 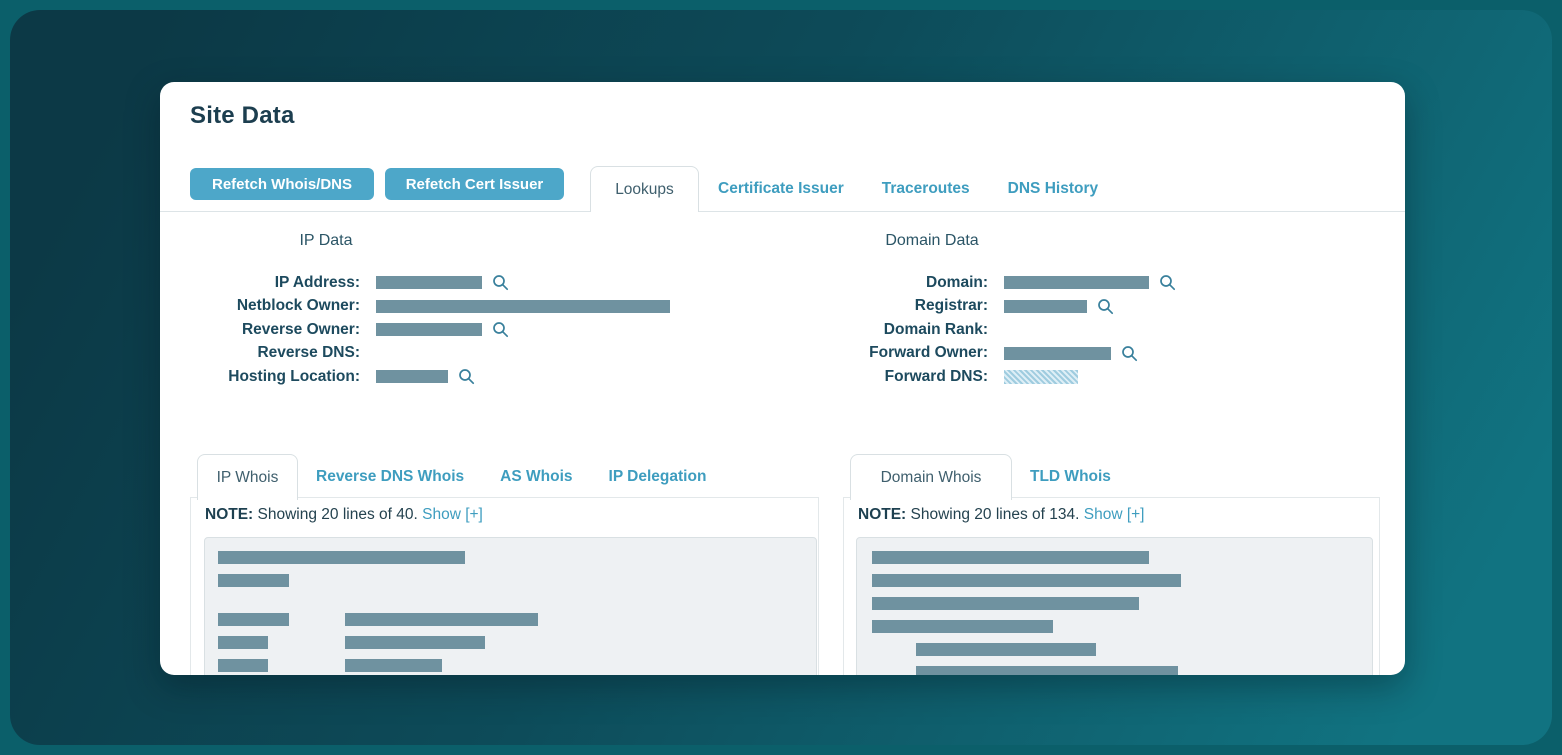 I want to click on field-row-reverse-dns: Reverse DNS:, so click(x=430, y=354).